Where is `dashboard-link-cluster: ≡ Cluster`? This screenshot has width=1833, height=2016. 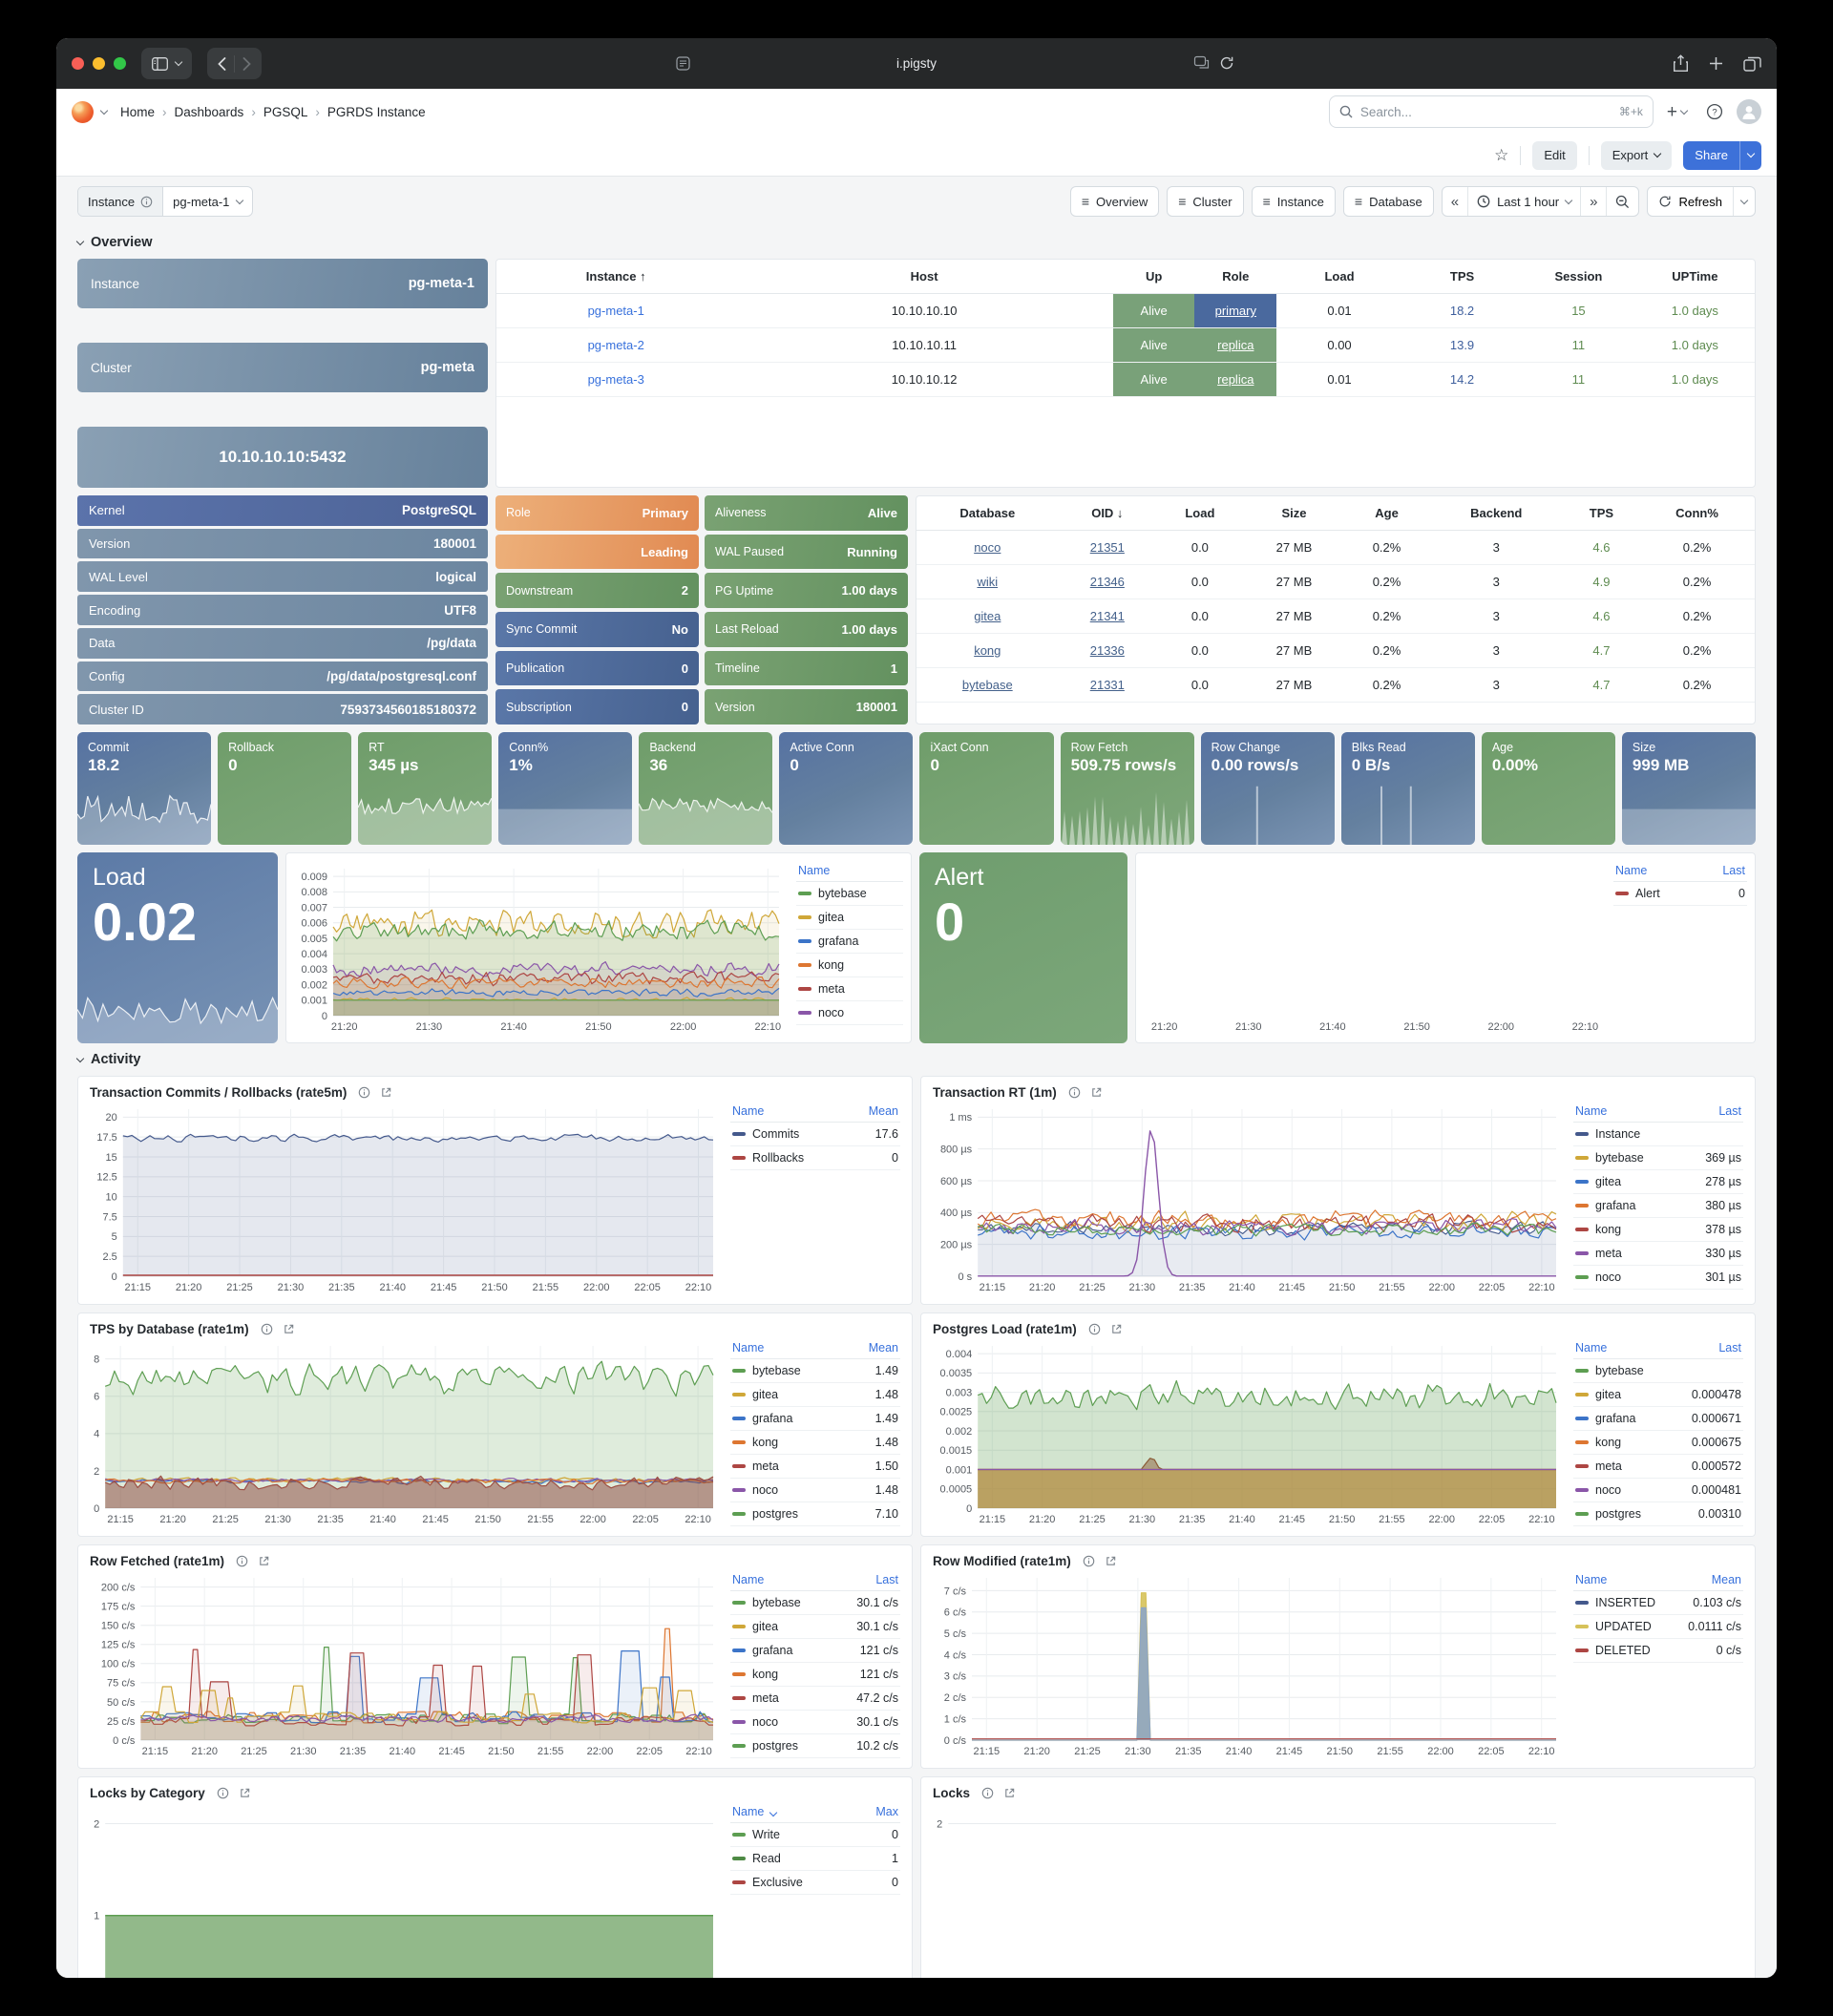
dashboard-link-cluster: ≡ Cluster is located at coordinates (1206, 202).